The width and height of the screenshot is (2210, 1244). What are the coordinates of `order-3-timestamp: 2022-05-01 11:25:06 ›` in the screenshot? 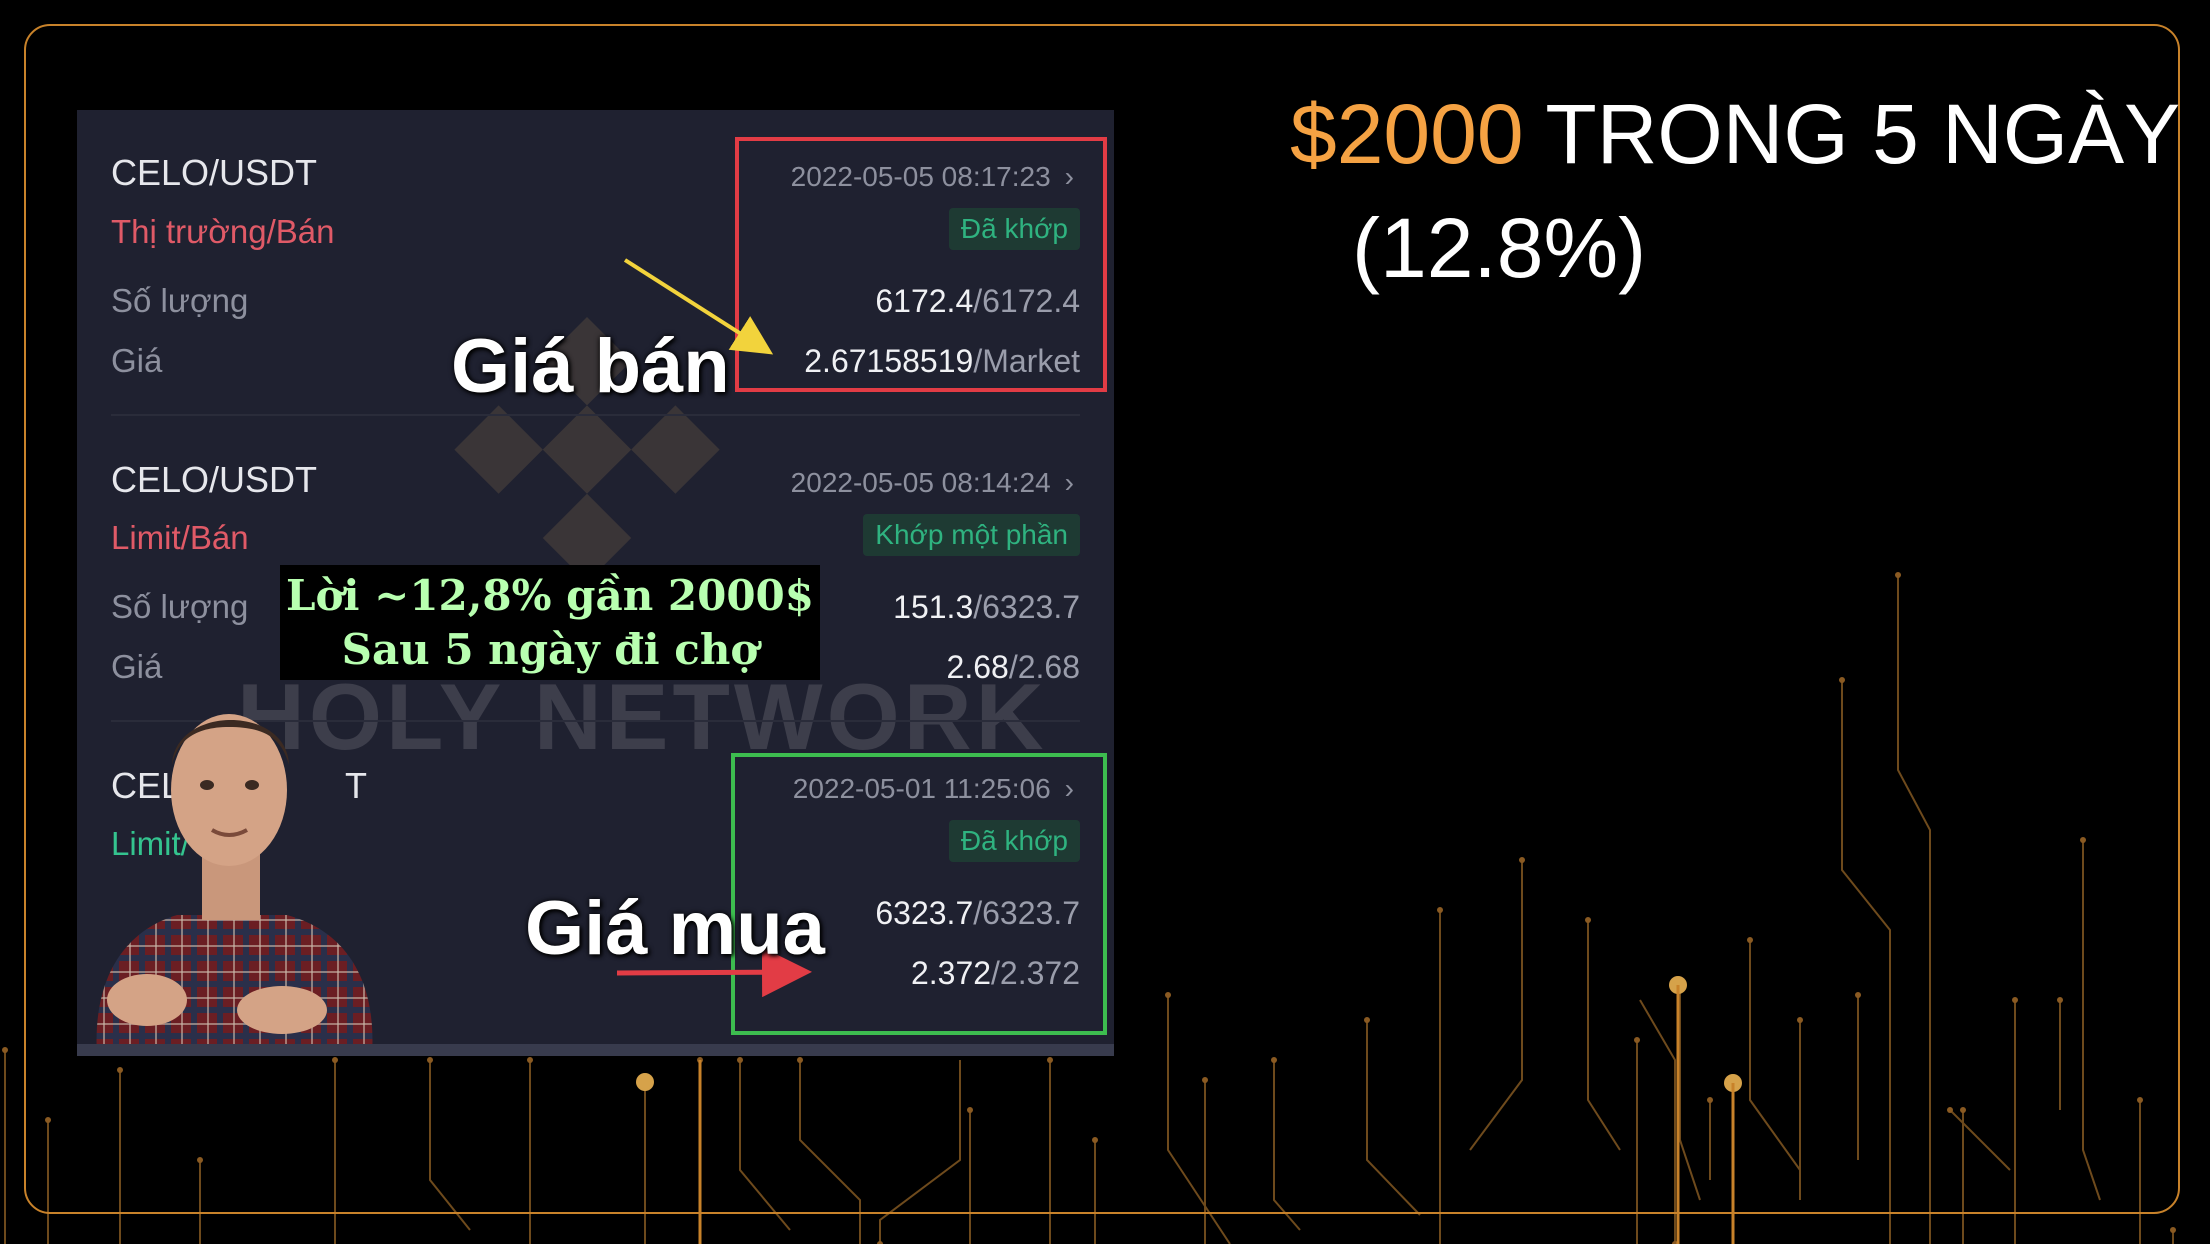 It's located at (933, 789).